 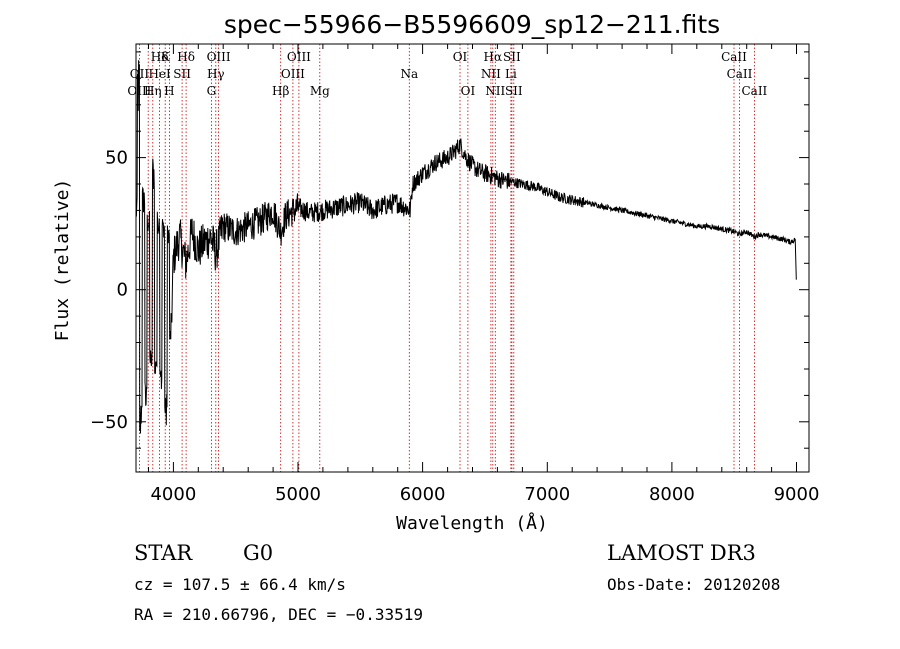 What do you see at coordinates (472, 24) in the screenshot?
I see `chart-title: spec−55966−B5596609_sp12−211.fits` at bounding box center [472, 24].